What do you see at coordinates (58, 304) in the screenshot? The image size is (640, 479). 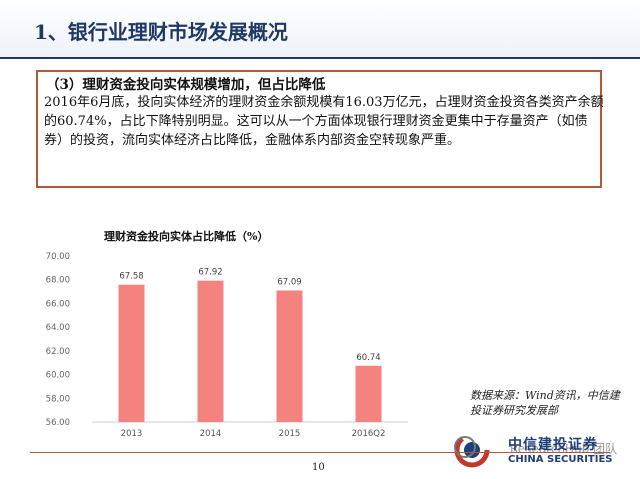 I see `y-tick-label: 66.00` at bounding box center [58, 304].